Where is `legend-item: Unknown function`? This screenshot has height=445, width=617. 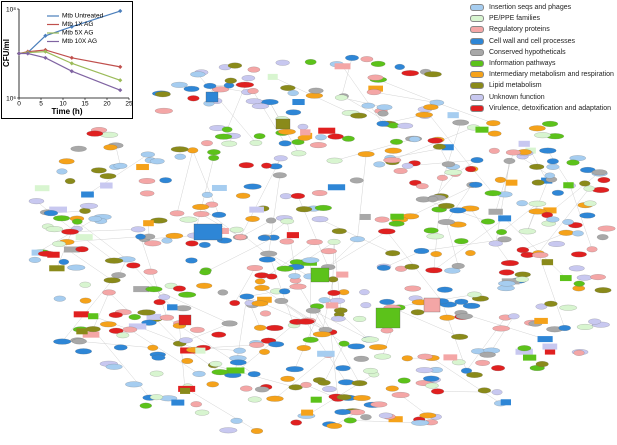 legend-item: Unknown function is located at coordinates (542, 97).